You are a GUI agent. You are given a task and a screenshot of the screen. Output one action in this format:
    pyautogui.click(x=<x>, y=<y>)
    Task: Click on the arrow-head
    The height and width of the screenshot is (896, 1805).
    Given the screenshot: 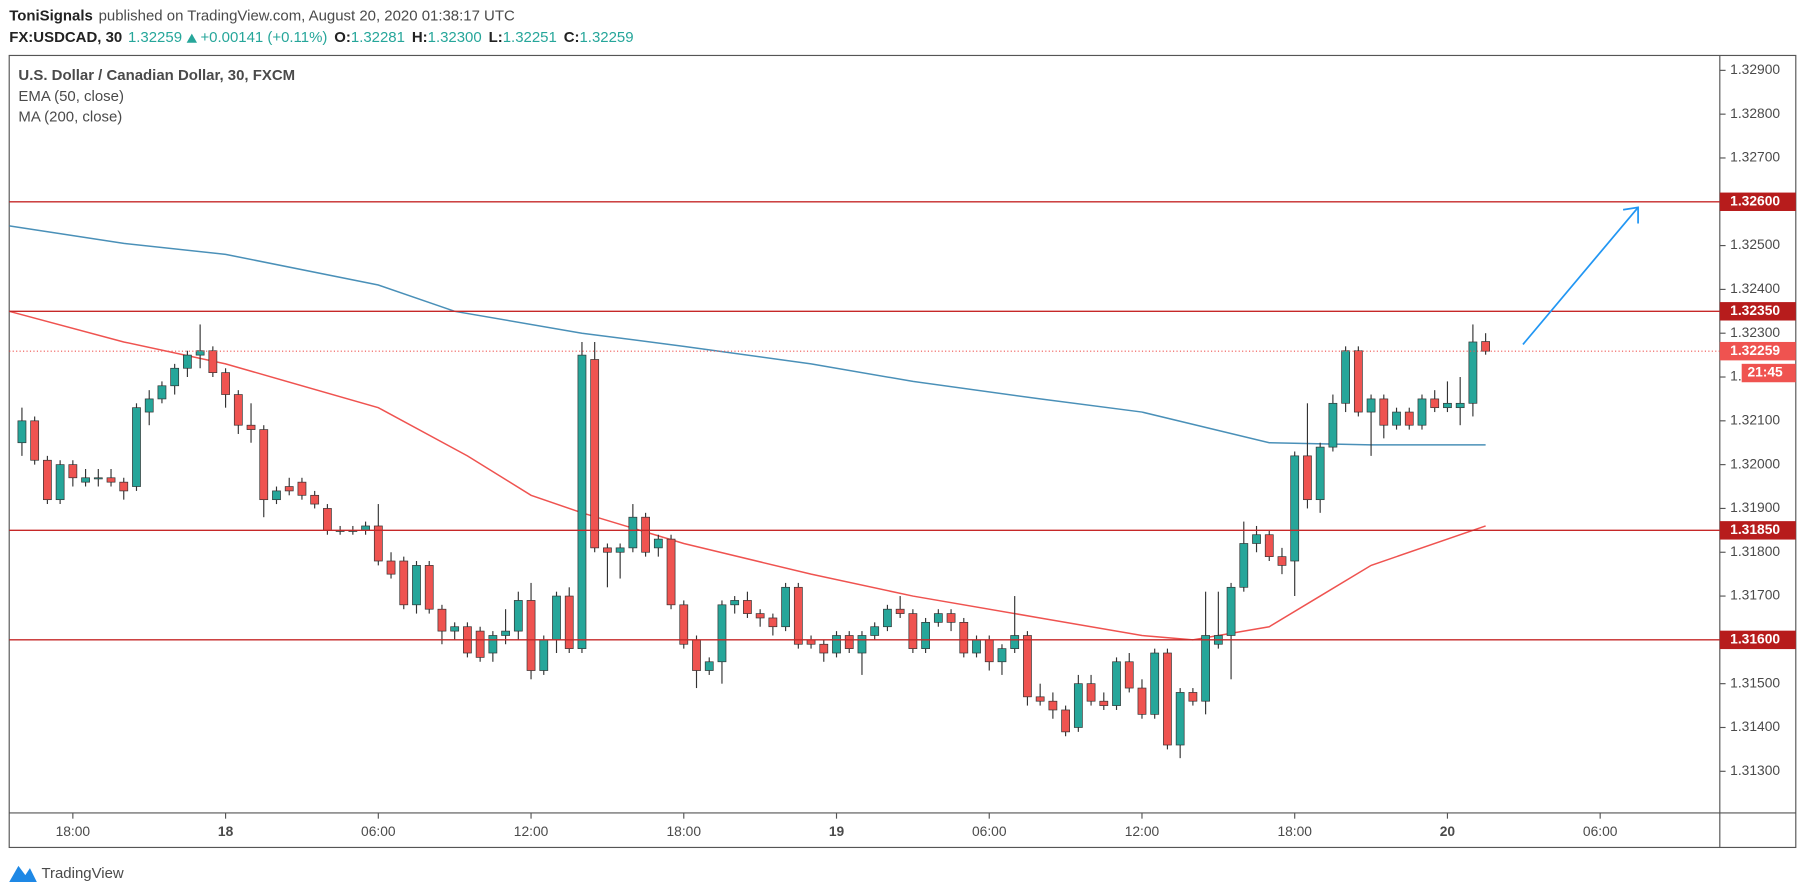 What is the action you would take?
    pyautogui.click(x=1630, y=215)
    